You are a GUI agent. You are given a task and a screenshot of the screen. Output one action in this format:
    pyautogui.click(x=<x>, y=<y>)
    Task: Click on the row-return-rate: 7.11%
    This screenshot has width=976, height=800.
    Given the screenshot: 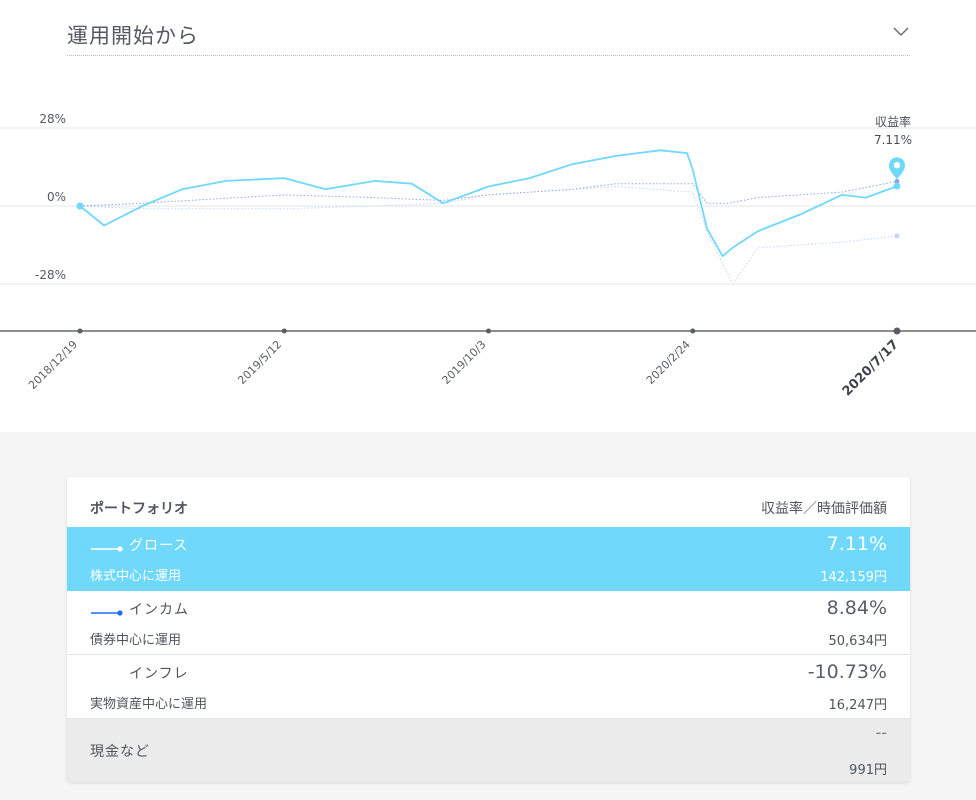 What is the action you would take?
    pyautogui.click(x=856, y=544)
    